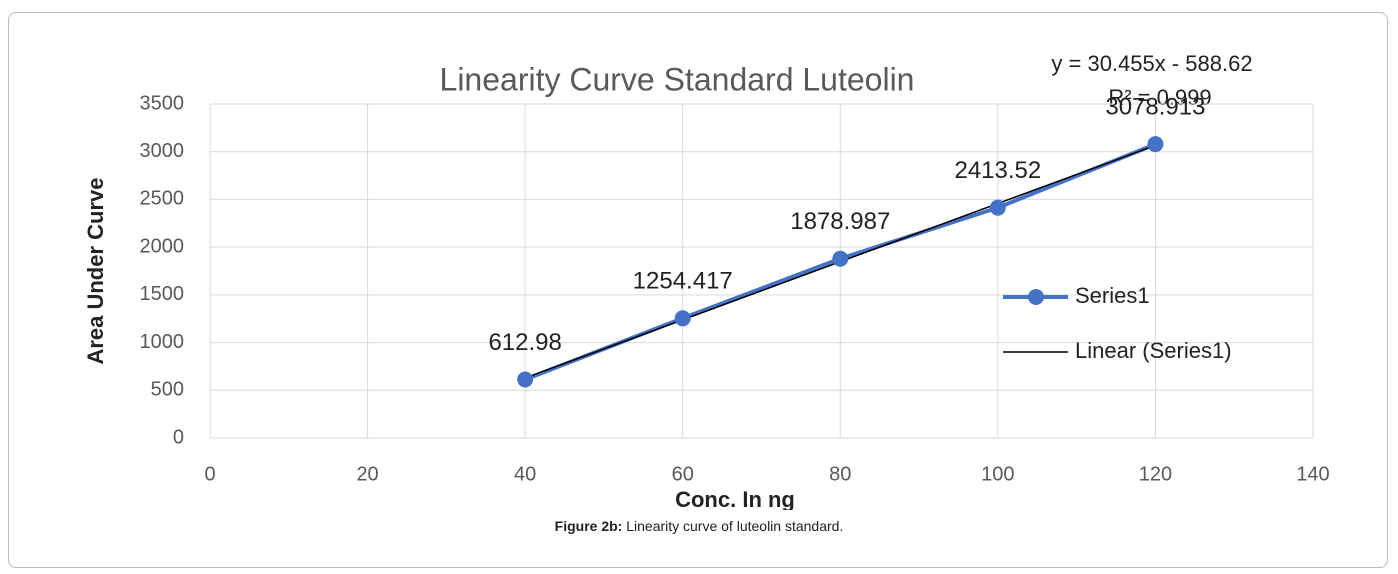 The height and width of the screenshot is (574, 1398). What do you see at coordinates (683, 281) in the screenshot?
I see `data-label: 1254.417` at bounding box center [683, 281].